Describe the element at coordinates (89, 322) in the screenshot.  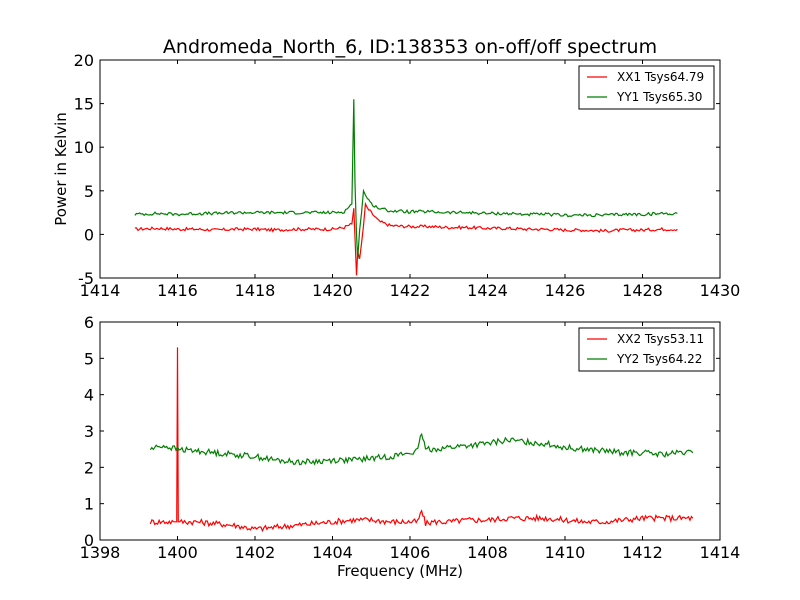
I see `y-tick-label: 6` at that location.